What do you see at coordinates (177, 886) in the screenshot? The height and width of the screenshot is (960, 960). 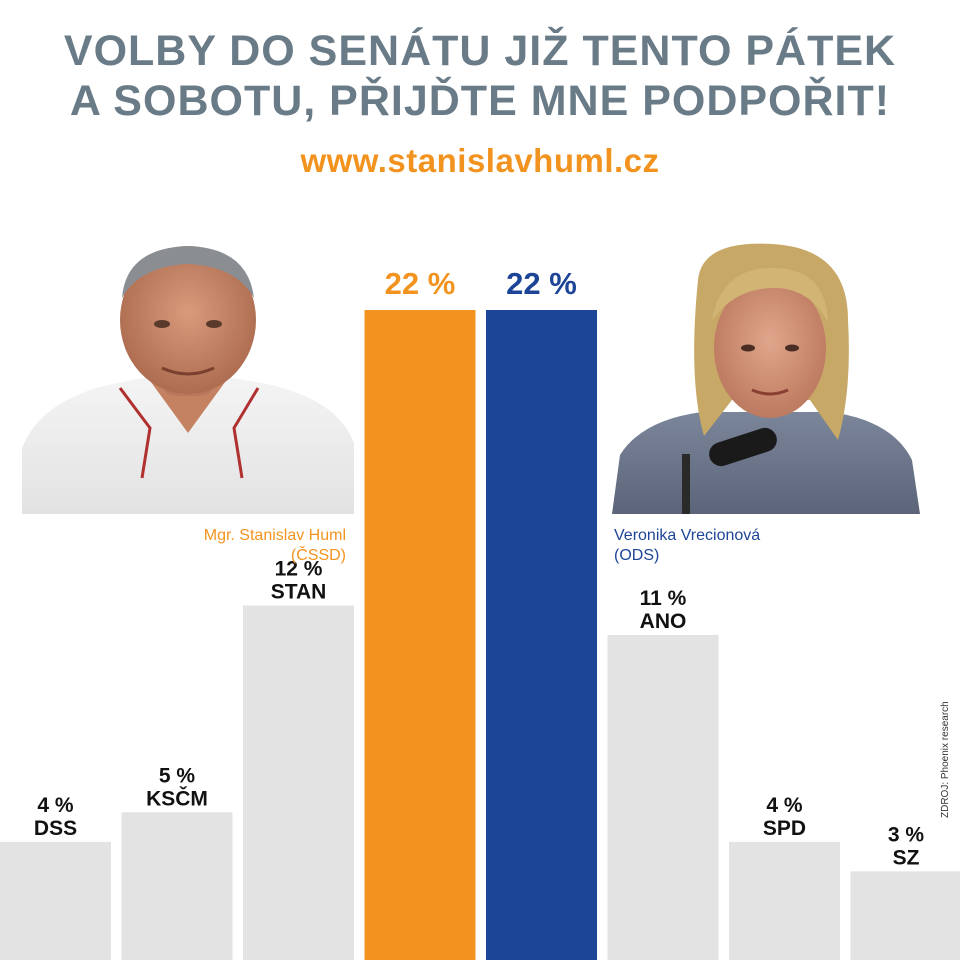 I see `bar-kscm` at bounding box center [177, 886].